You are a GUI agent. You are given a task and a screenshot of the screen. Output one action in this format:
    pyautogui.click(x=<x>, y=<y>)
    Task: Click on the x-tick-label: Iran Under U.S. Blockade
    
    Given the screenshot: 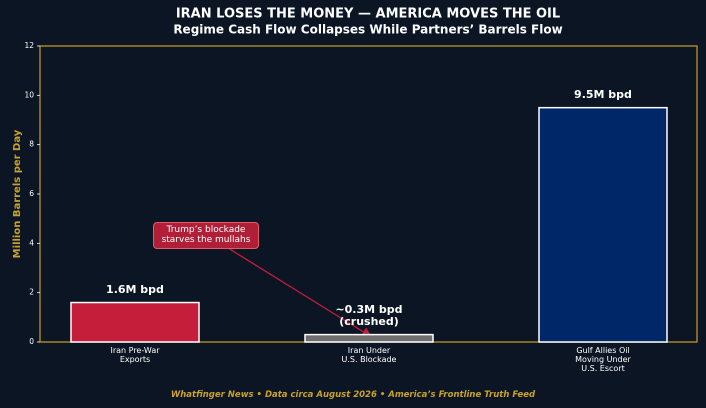 What is the action you would take?
    pyautogui.click(x=369, y=355)
    